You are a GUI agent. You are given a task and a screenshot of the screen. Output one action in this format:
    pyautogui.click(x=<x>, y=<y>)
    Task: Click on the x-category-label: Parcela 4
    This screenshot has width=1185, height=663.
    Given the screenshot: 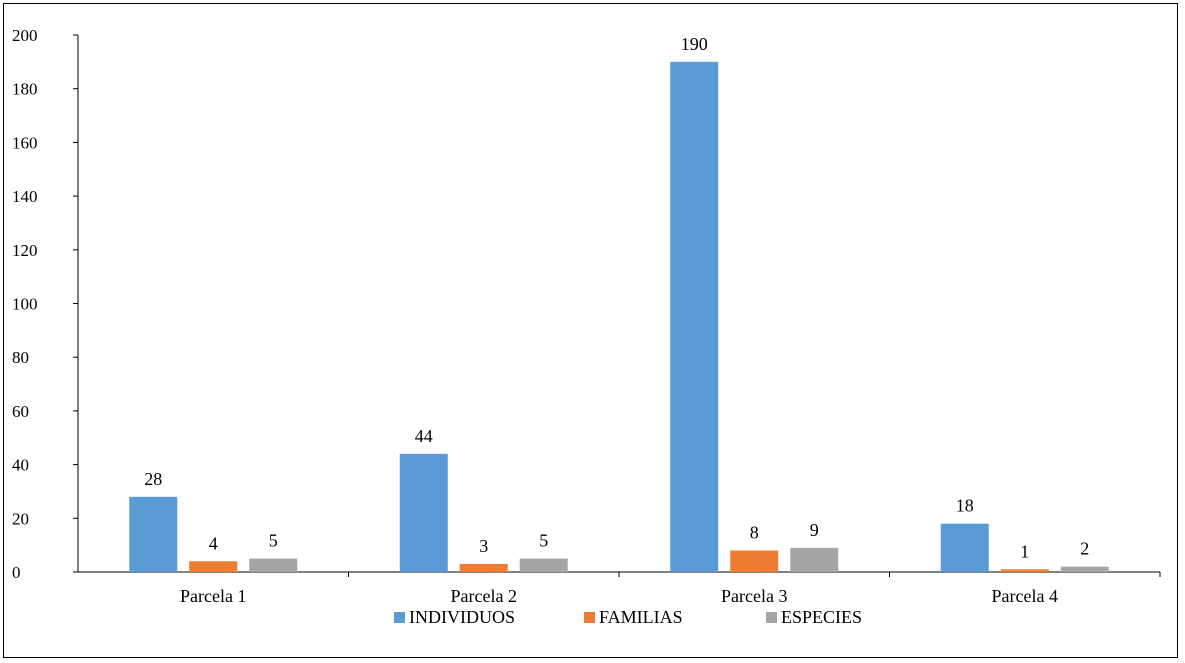 What is the action you would take?
    pyautogui.click(x=1025, y=596)
    